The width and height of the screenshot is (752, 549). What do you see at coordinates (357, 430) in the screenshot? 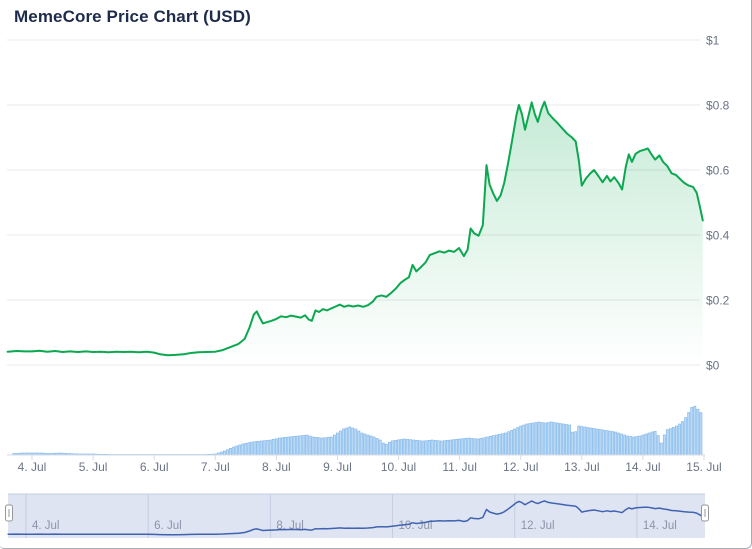
I see `volume-bars` at bounding box center [357, 430].